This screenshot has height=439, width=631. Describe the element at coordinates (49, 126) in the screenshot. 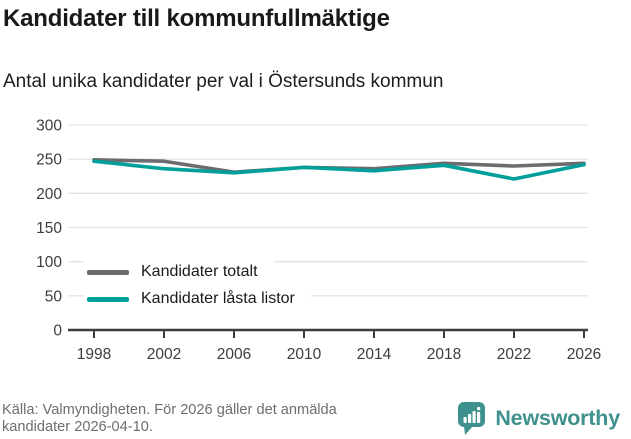

I see `y-tick-label: 300` at that location.